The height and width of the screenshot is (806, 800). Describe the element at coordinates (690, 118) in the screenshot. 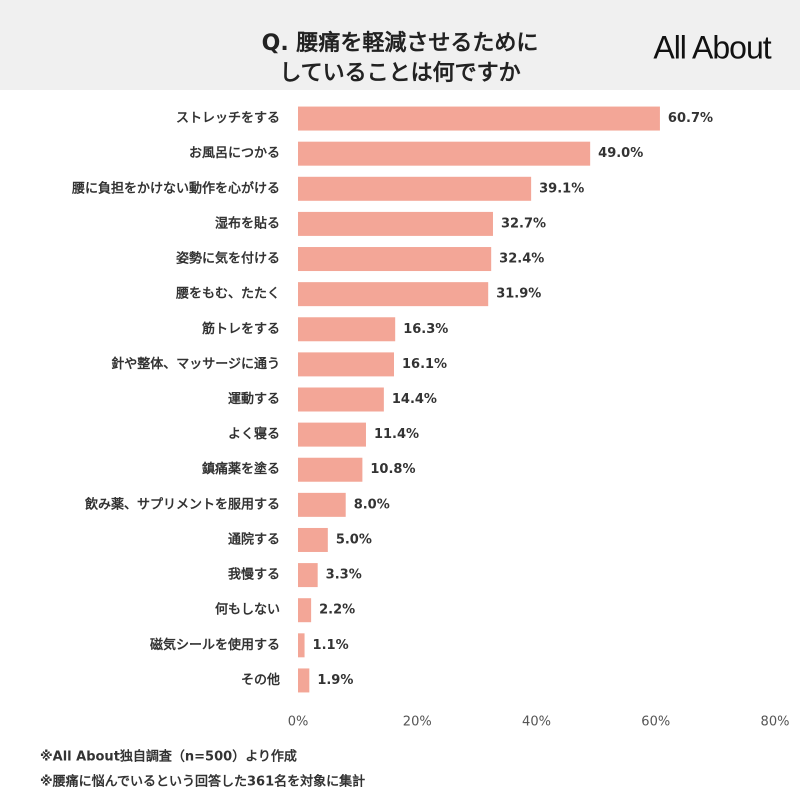

I see `value-label: 60.7%` at that location.